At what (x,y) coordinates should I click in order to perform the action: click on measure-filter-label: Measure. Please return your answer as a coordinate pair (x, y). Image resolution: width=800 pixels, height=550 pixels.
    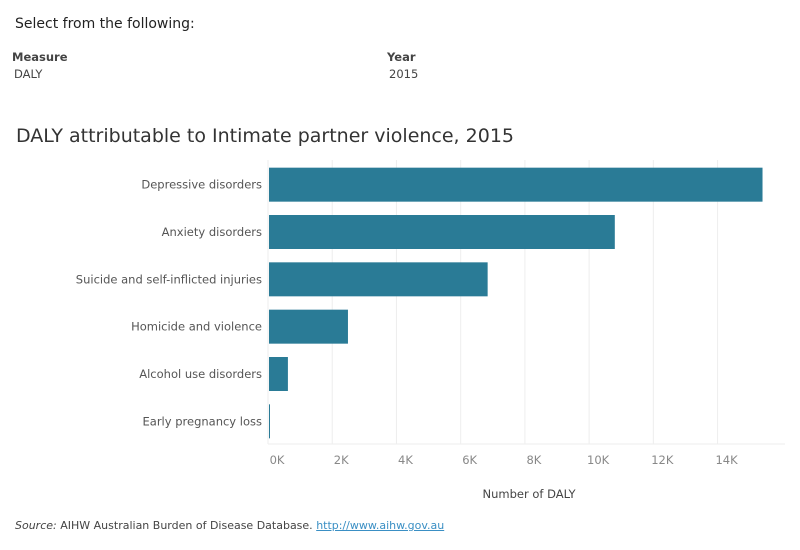
    Looking at the image, I should click on (40, 57).